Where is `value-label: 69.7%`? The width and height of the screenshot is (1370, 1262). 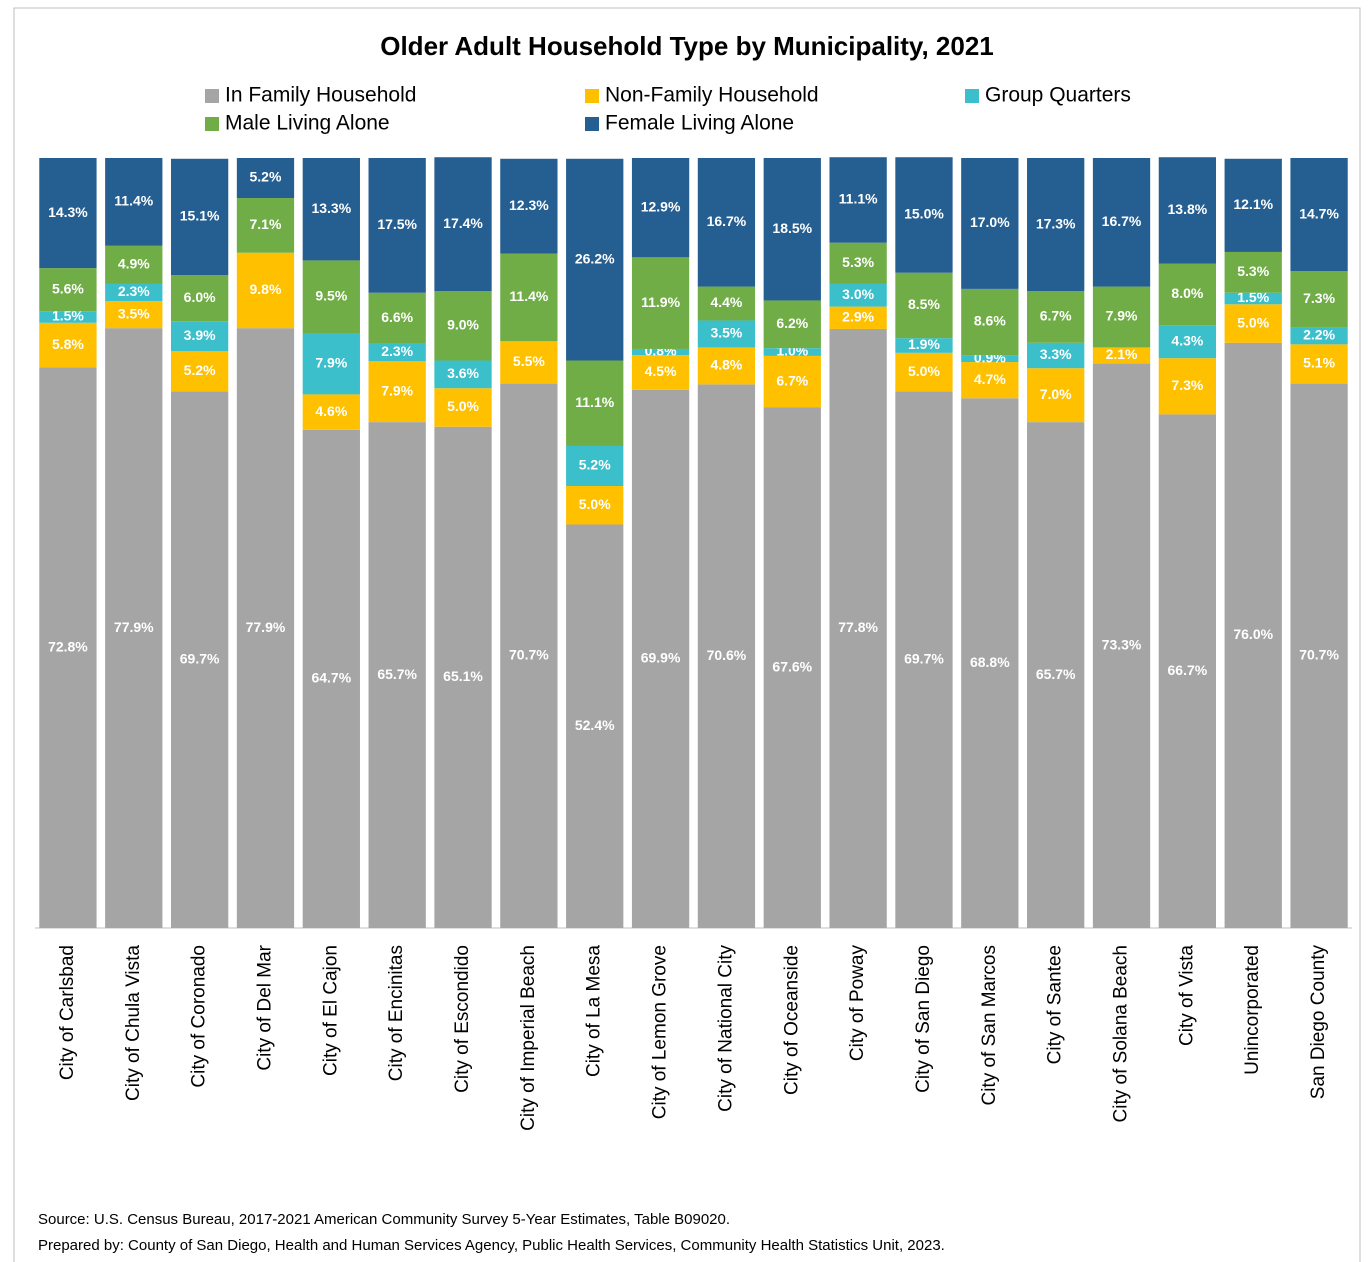
value-label: 69.7% is located at coordinates (200, 658).